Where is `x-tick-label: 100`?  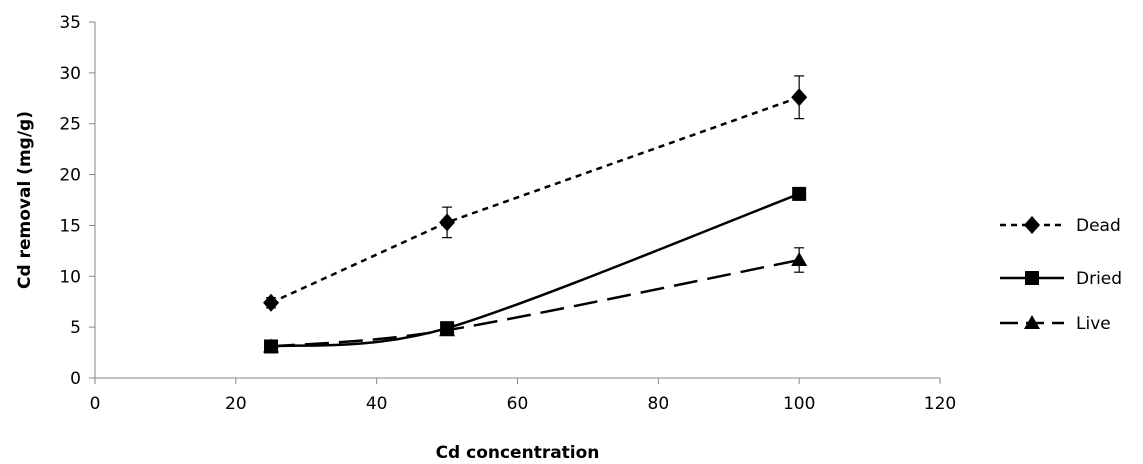 x-tick-label: 100 is located at coordinates (799, 404).